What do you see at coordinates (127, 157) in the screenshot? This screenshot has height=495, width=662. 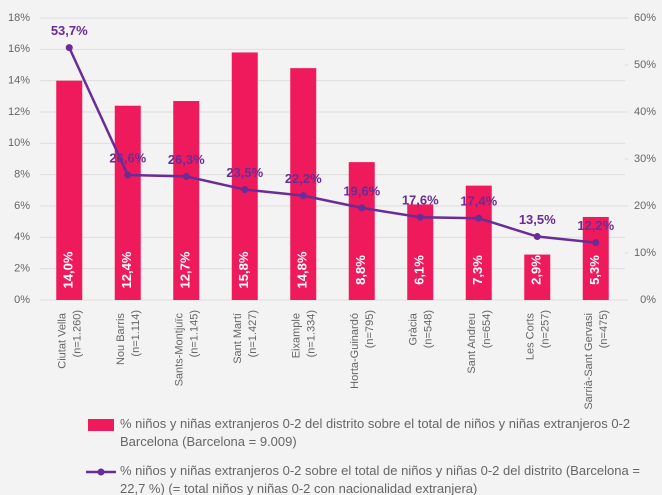 I see `line-value-label: 26,6%` at bounding box center [127, 157].